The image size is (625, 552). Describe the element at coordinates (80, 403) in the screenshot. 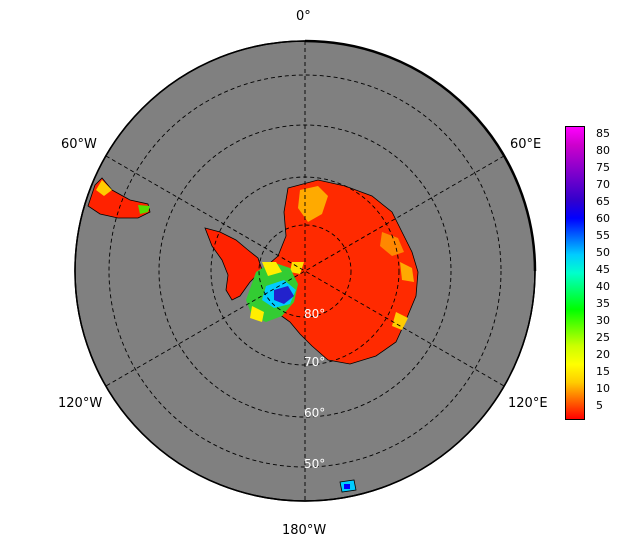

I see `lon-label-120w: 120°W` at that location.